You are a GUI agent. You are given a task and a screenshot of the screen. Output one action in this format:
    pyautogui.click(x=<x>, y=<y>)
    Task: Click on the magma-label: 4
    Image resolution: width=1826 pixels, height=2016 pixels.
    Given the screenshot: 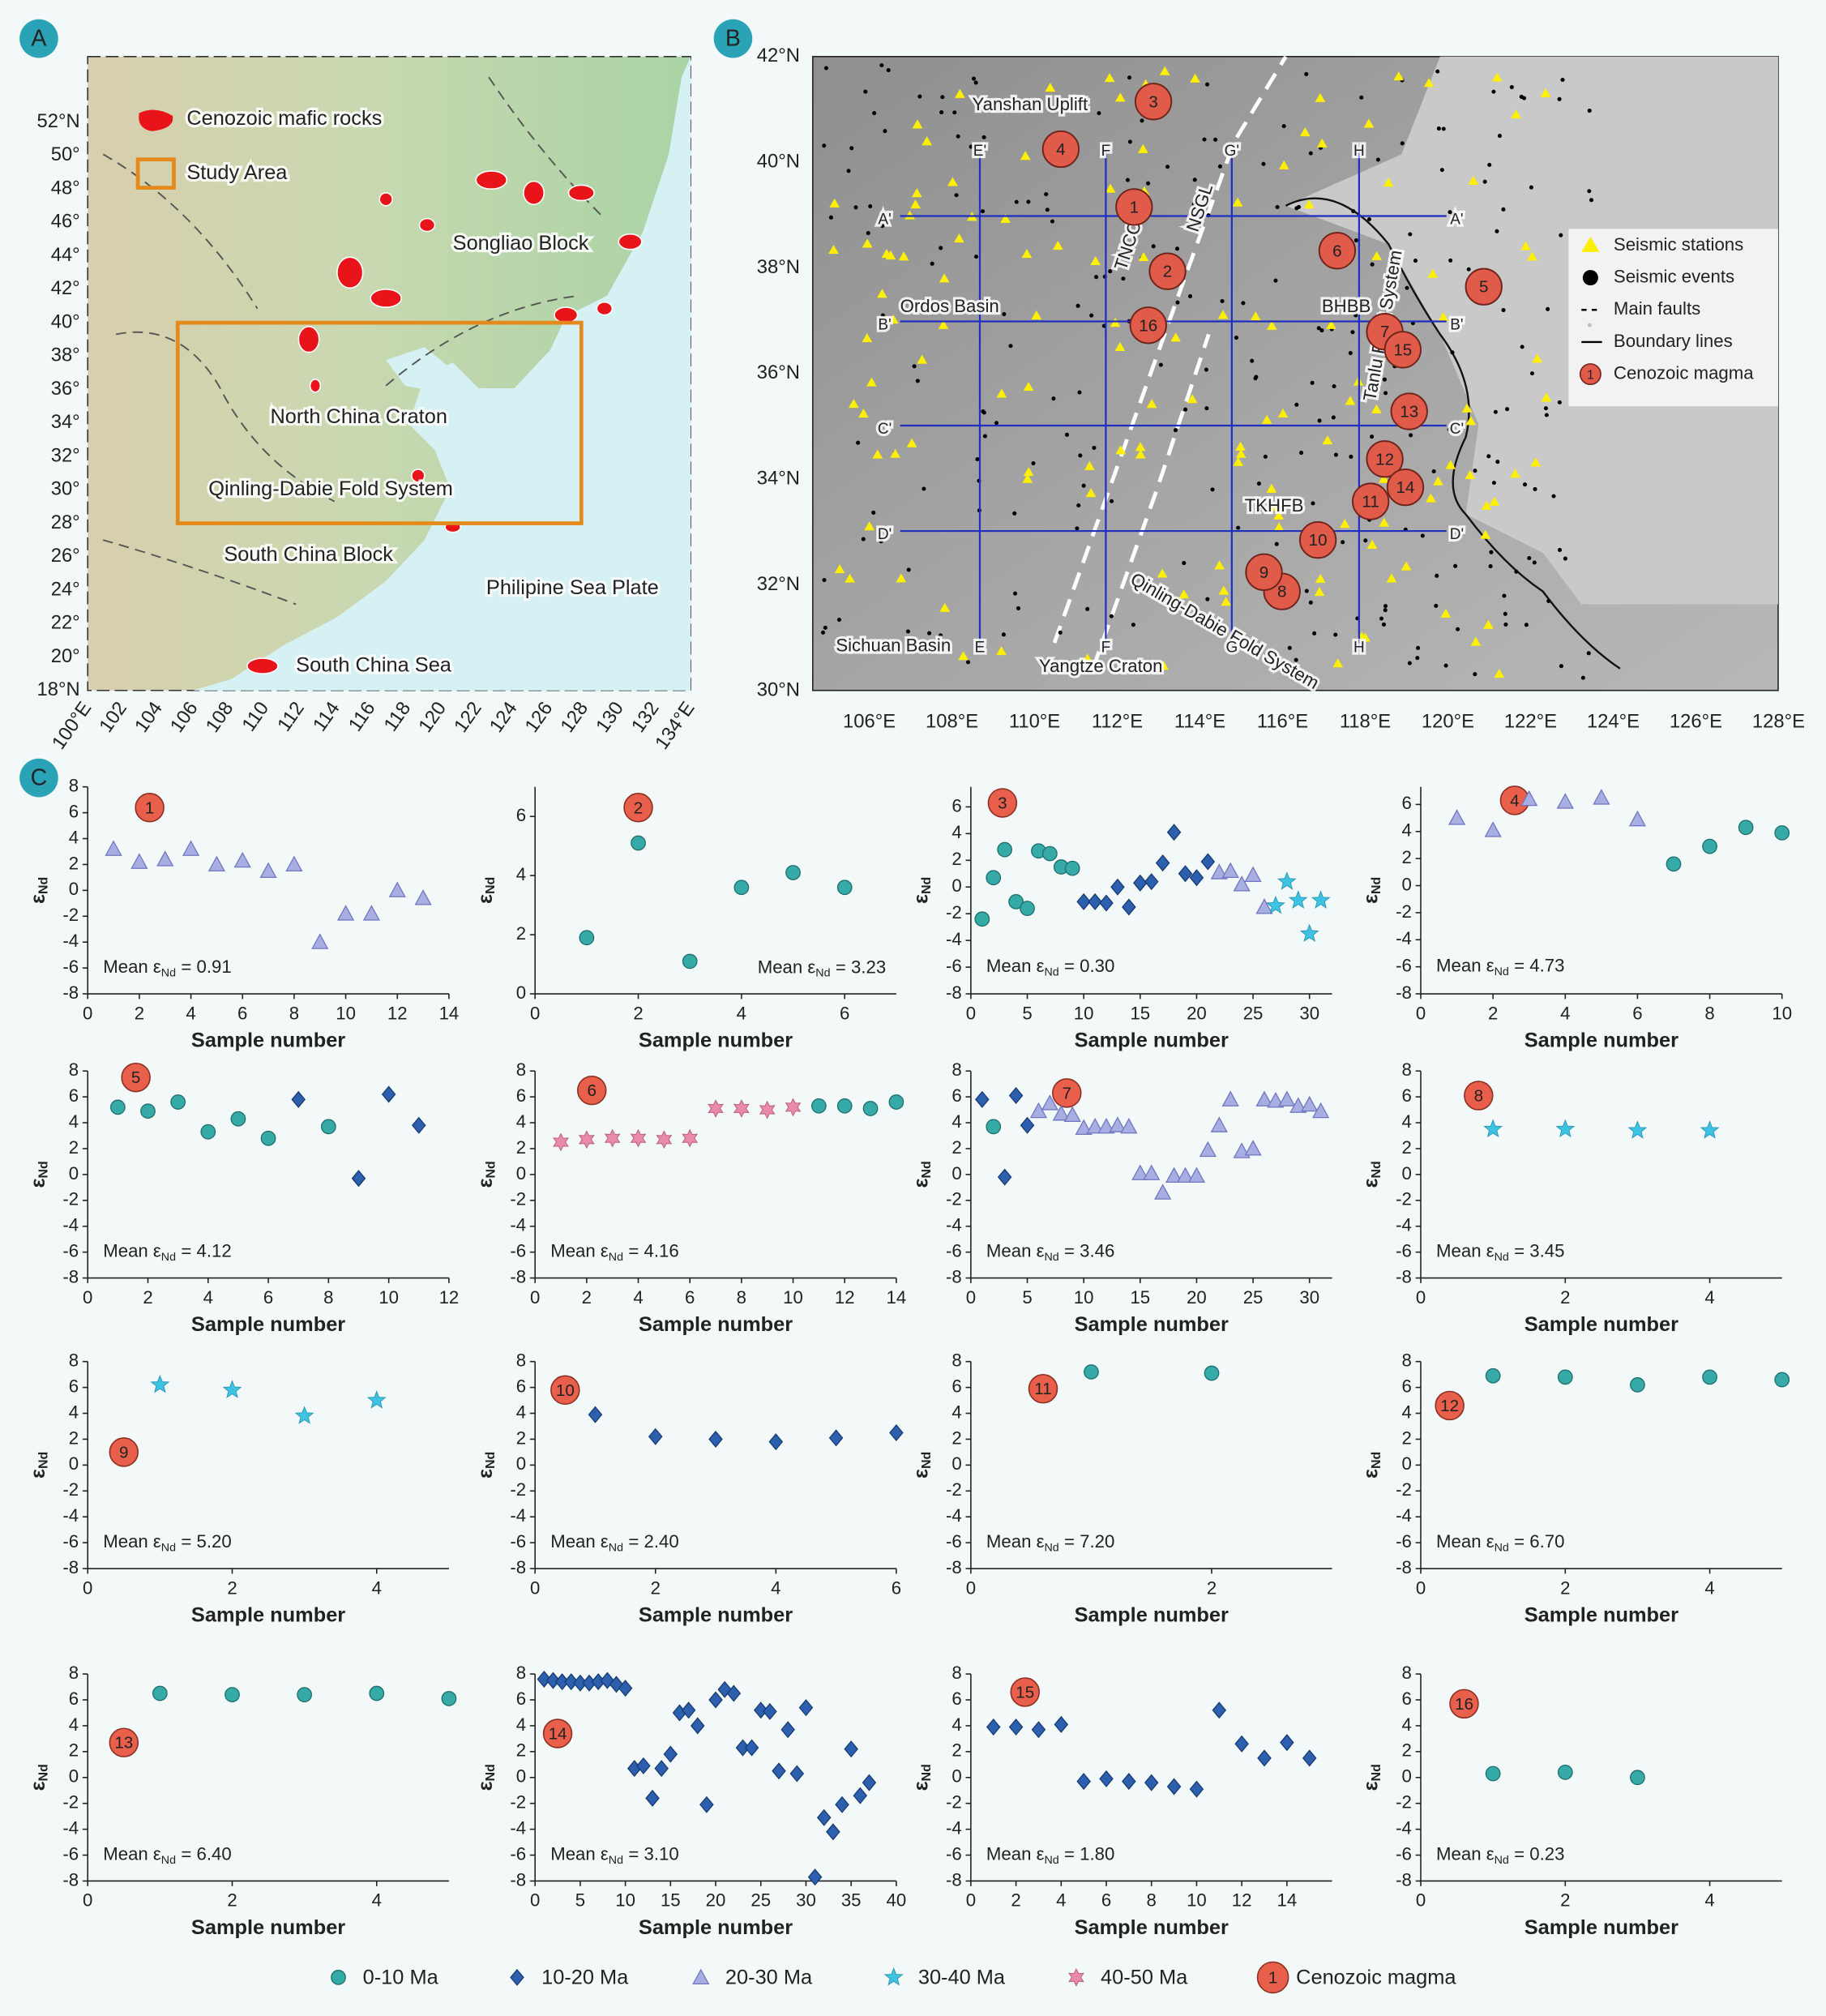 What is the action you would take?
    pyautogui.click(x=1061, y=149)
    